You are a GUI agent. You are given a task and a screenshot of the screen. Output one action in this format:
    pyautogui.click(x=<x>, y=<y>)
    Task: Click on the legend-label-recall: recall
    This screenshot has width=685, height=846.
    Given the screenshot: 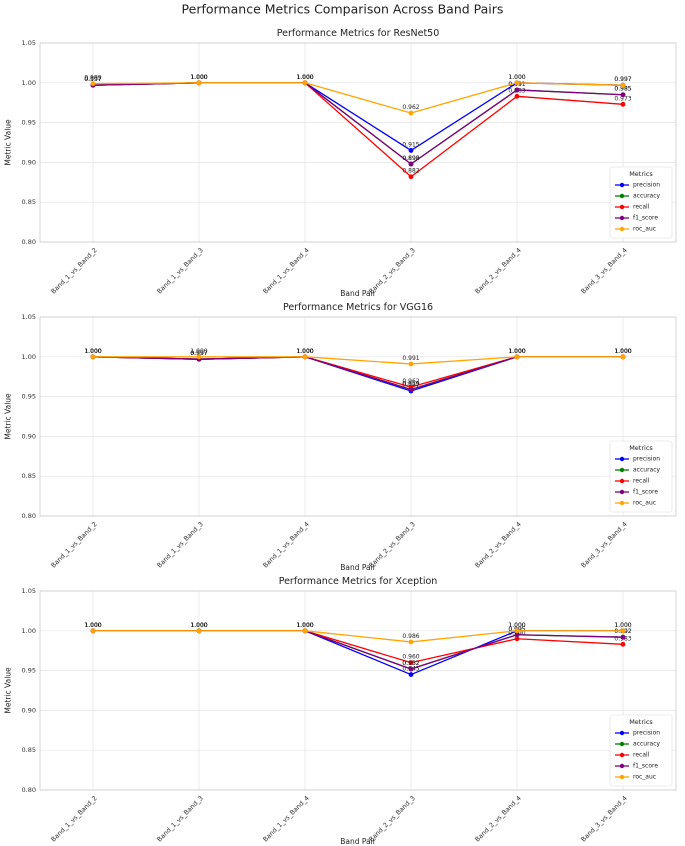 What is the action you would take?
    pyautogui.click(x=641, y=755)
    